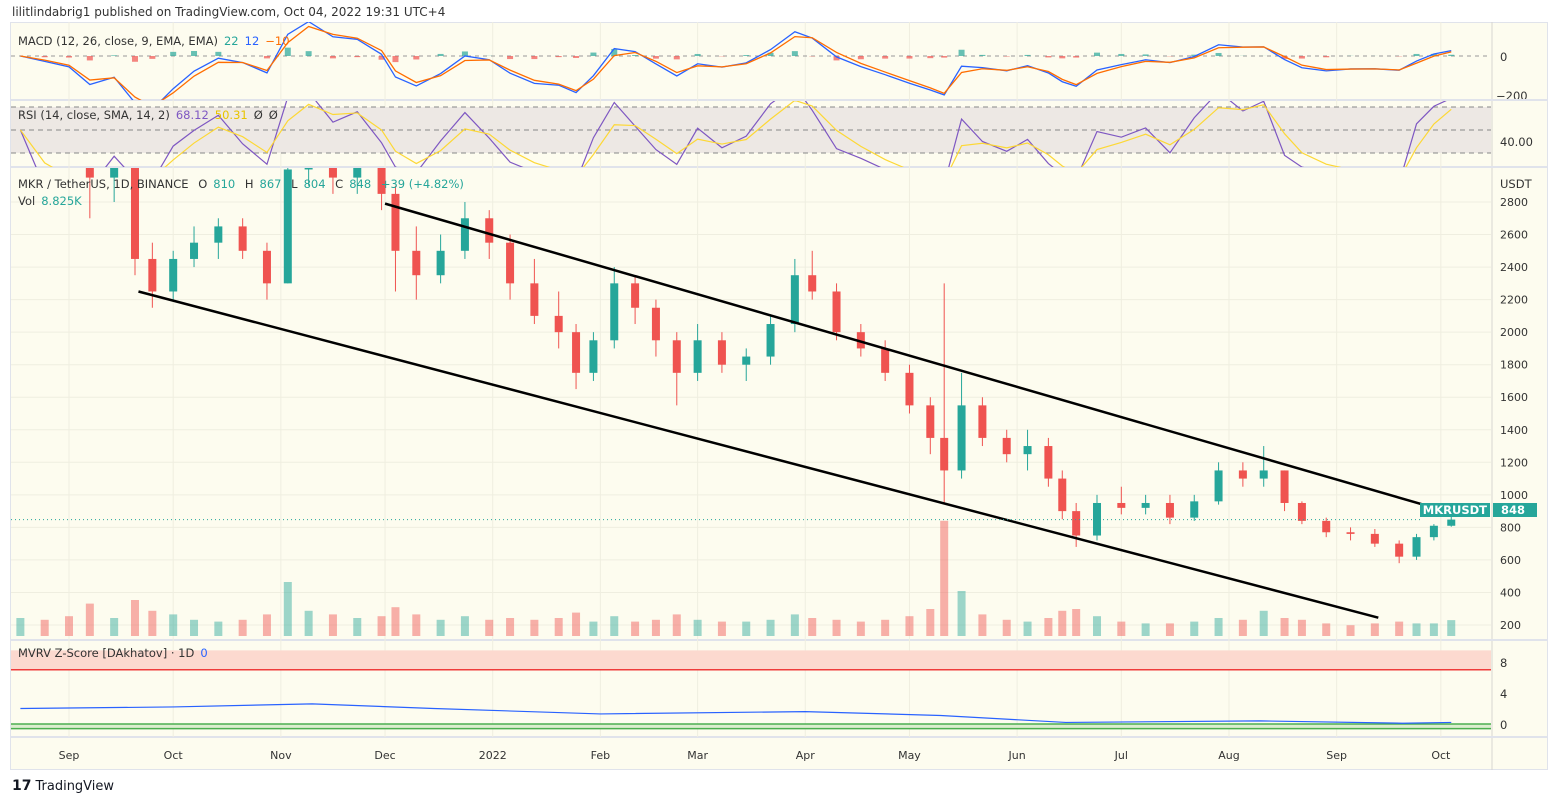 This screenshot has height=804, width=1556. What do you see at coordinates (1514, 495) in the screenshot?
I see `y-tick-label: 1000` at bounding box center [1514, 495].